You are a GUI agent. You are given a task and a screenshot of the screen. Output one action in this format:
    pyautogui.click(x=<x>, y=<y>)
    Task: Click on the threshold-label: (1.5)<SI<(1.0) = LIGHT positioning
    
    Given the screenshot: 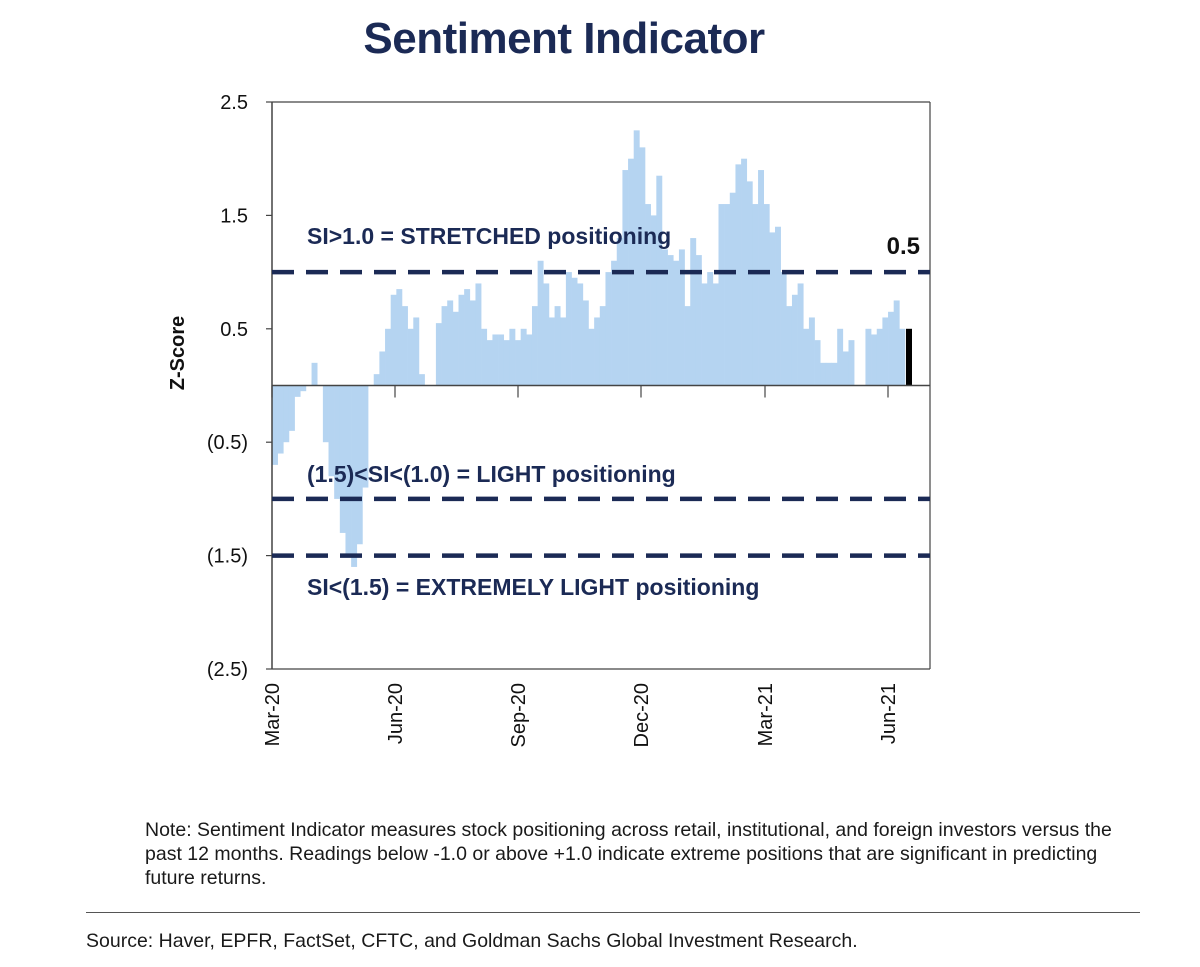 What is the action you would take?
    pyautogui.click(x=491, y=474)
    